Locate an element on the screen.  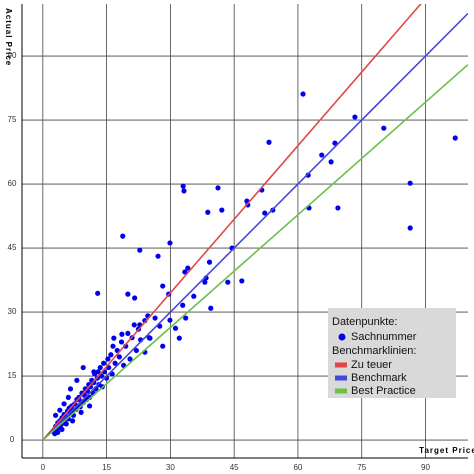
legend-label: Zu teuer is located at coordinates (371, 365).